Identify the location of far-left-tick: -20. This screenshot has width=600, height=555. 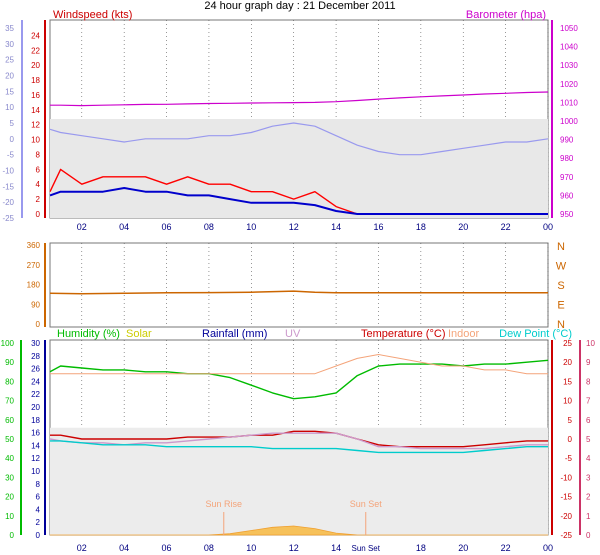
(8, 202).